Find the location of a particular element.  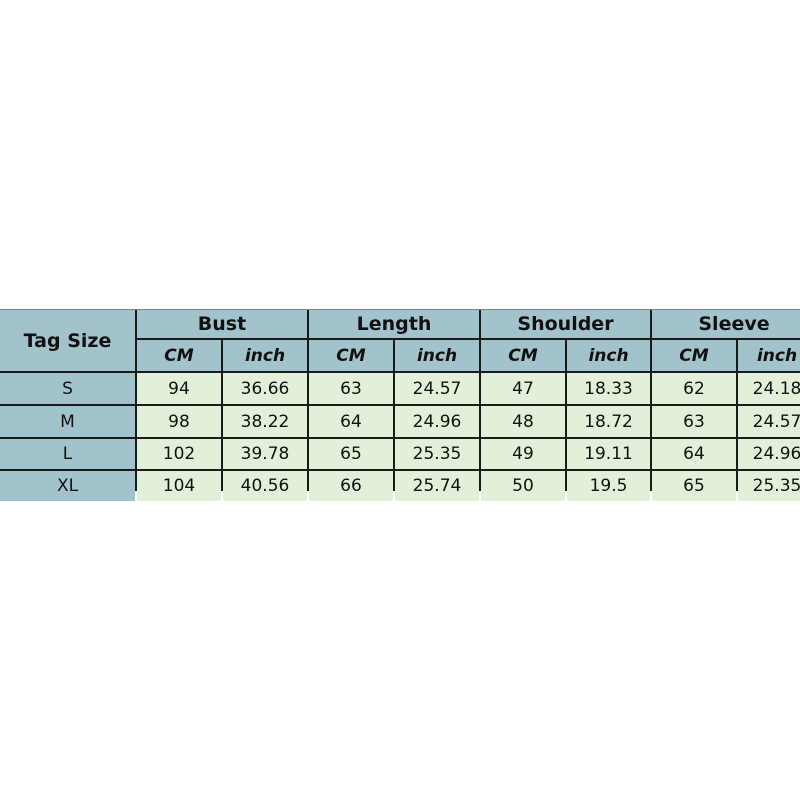

group-header-length: Length is located at coordinates (394, 324).